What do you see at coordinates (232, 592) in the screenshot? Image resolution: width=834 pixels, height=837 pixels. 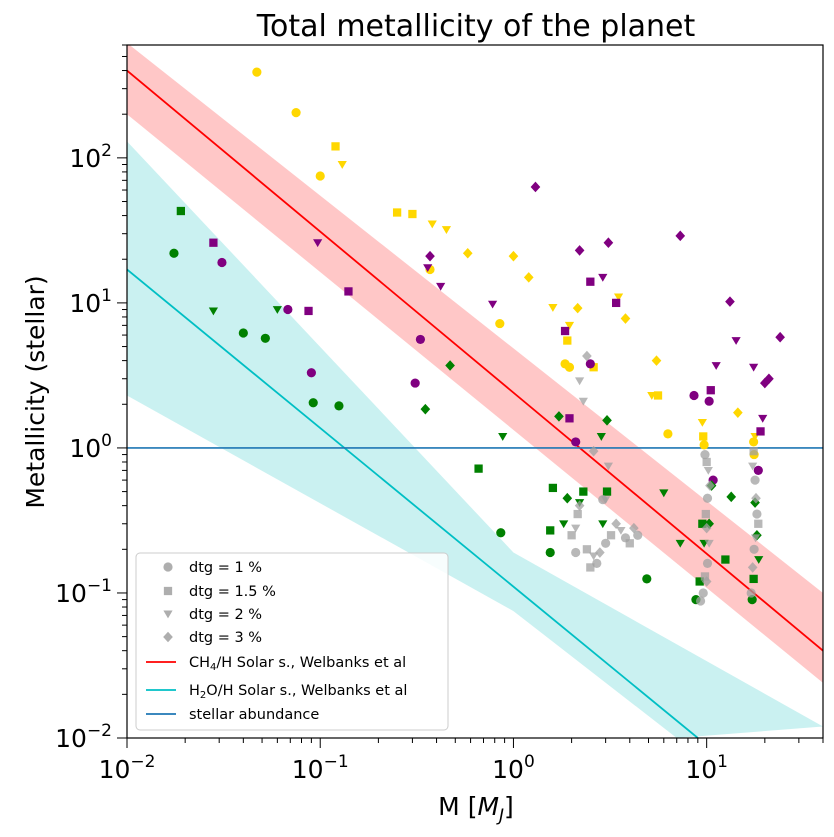 I see `legend-label: dtg = 1.5 %` at bounding box center [232, 592].